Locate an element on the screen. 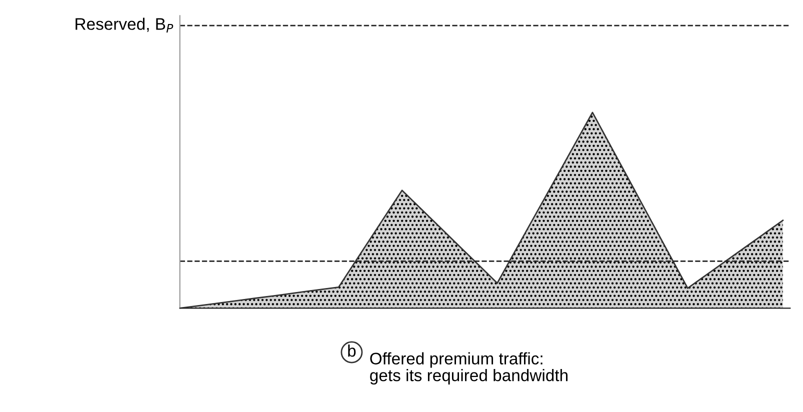 Image resolution: width=803 pixels, height=412 pixels. text: Offered premium traffic: gets its required bandwidth is located at coordinates (469, 368).